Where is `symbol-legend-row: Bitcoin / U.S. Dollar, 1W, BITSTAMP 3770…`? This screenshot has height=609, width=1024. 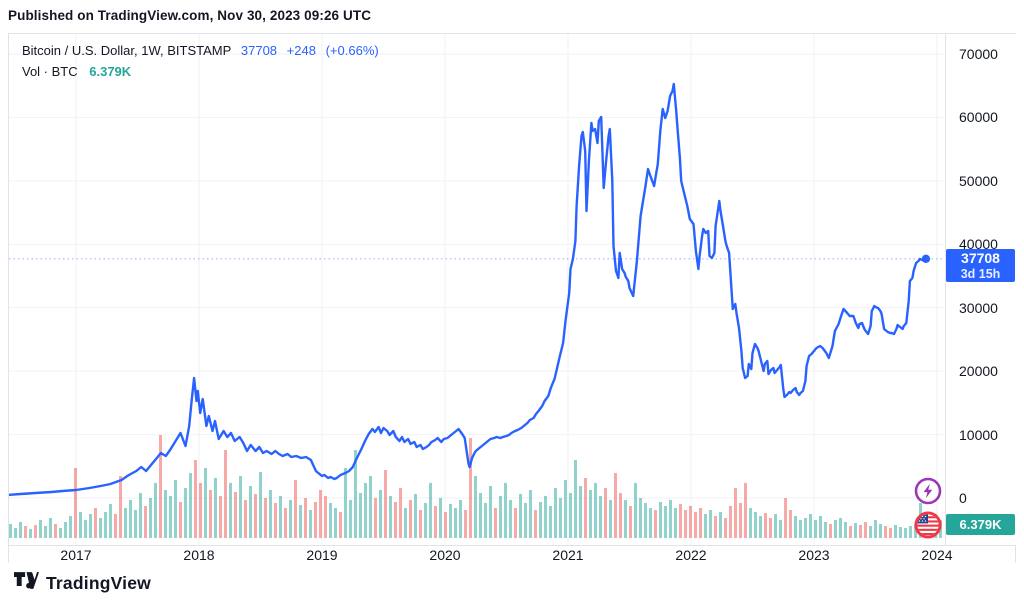
symbol-legend-row: Bitcoin / U.S. Dollar, 1W, BITSTAMP 3770… is located at coordinates (200, 50).